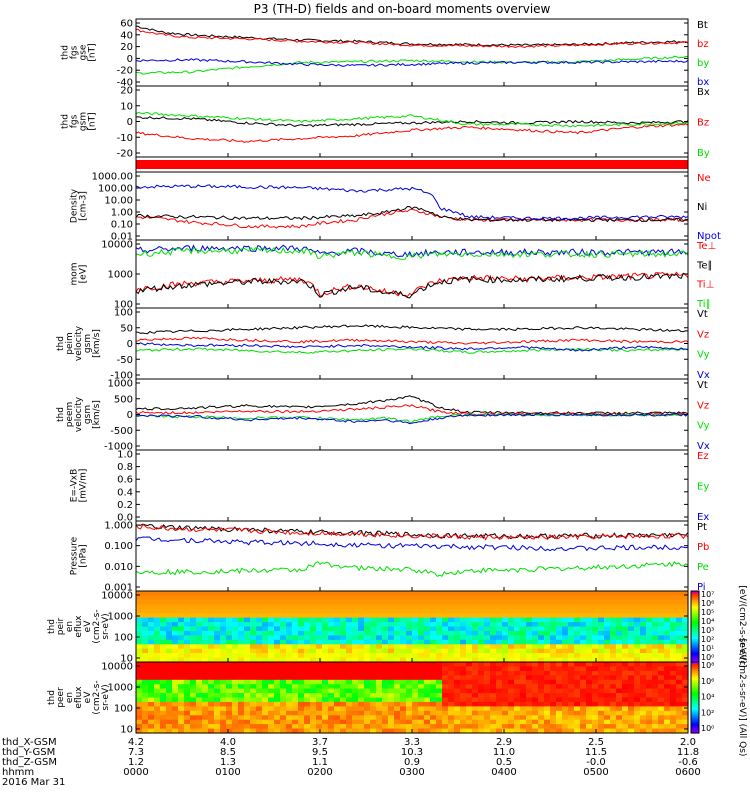 This screenshot has width=750, height=804. Describe the element at coordinates (75, 486) in the screenshot. I see `y-axis-label-line: E=-VxB` at that location.